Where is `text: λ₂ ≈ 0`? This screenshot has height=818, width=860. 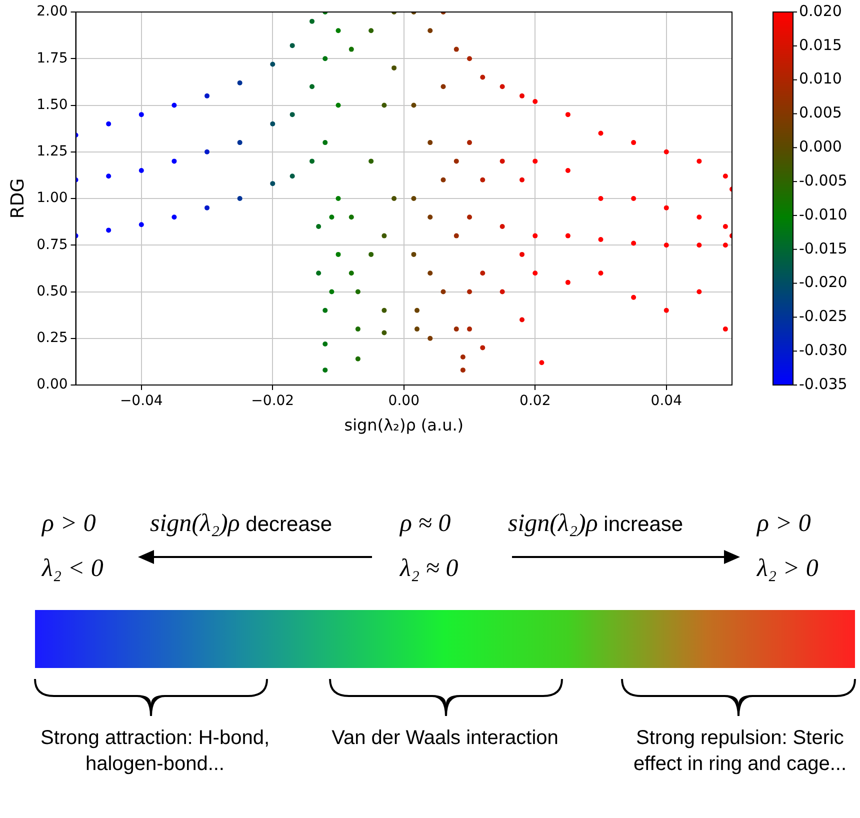 text: λ₂ ≈ 0 is located at coordinates (429, 568).